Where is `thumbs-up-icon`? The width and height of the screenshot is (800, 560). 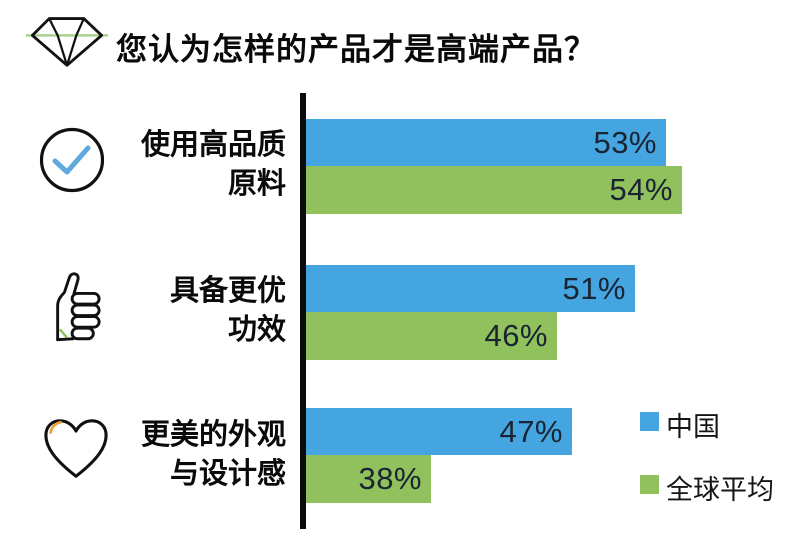 thumbs-up-icon is located at coordinates (78, 307).